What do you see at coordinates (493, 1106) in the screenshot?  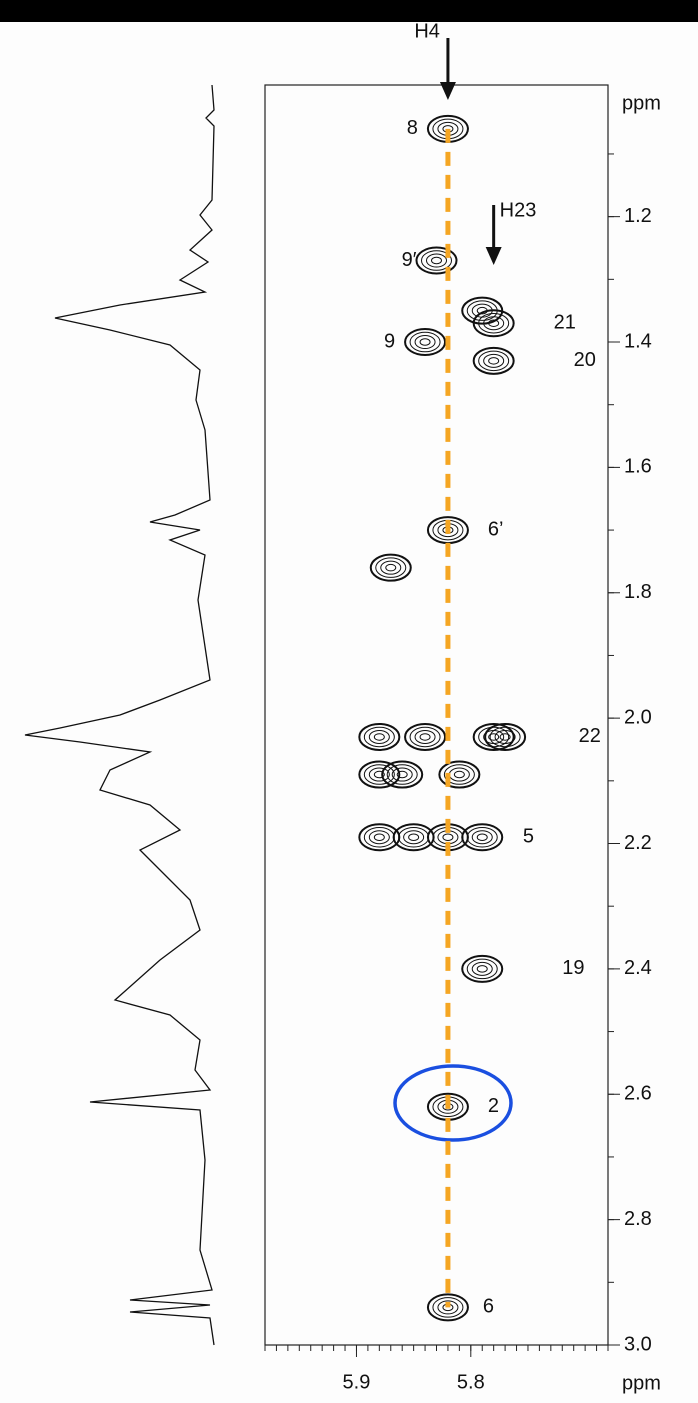 I see `peak-label: 2` at bounding box center [493, 1106].